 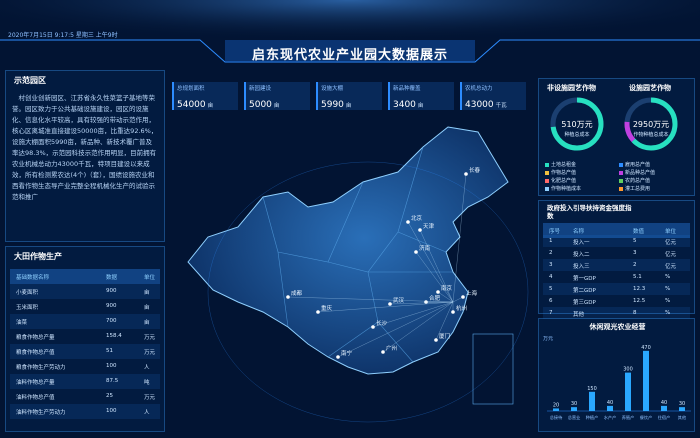 I want to click on city-label: 长春, so click(x=475, y=170).